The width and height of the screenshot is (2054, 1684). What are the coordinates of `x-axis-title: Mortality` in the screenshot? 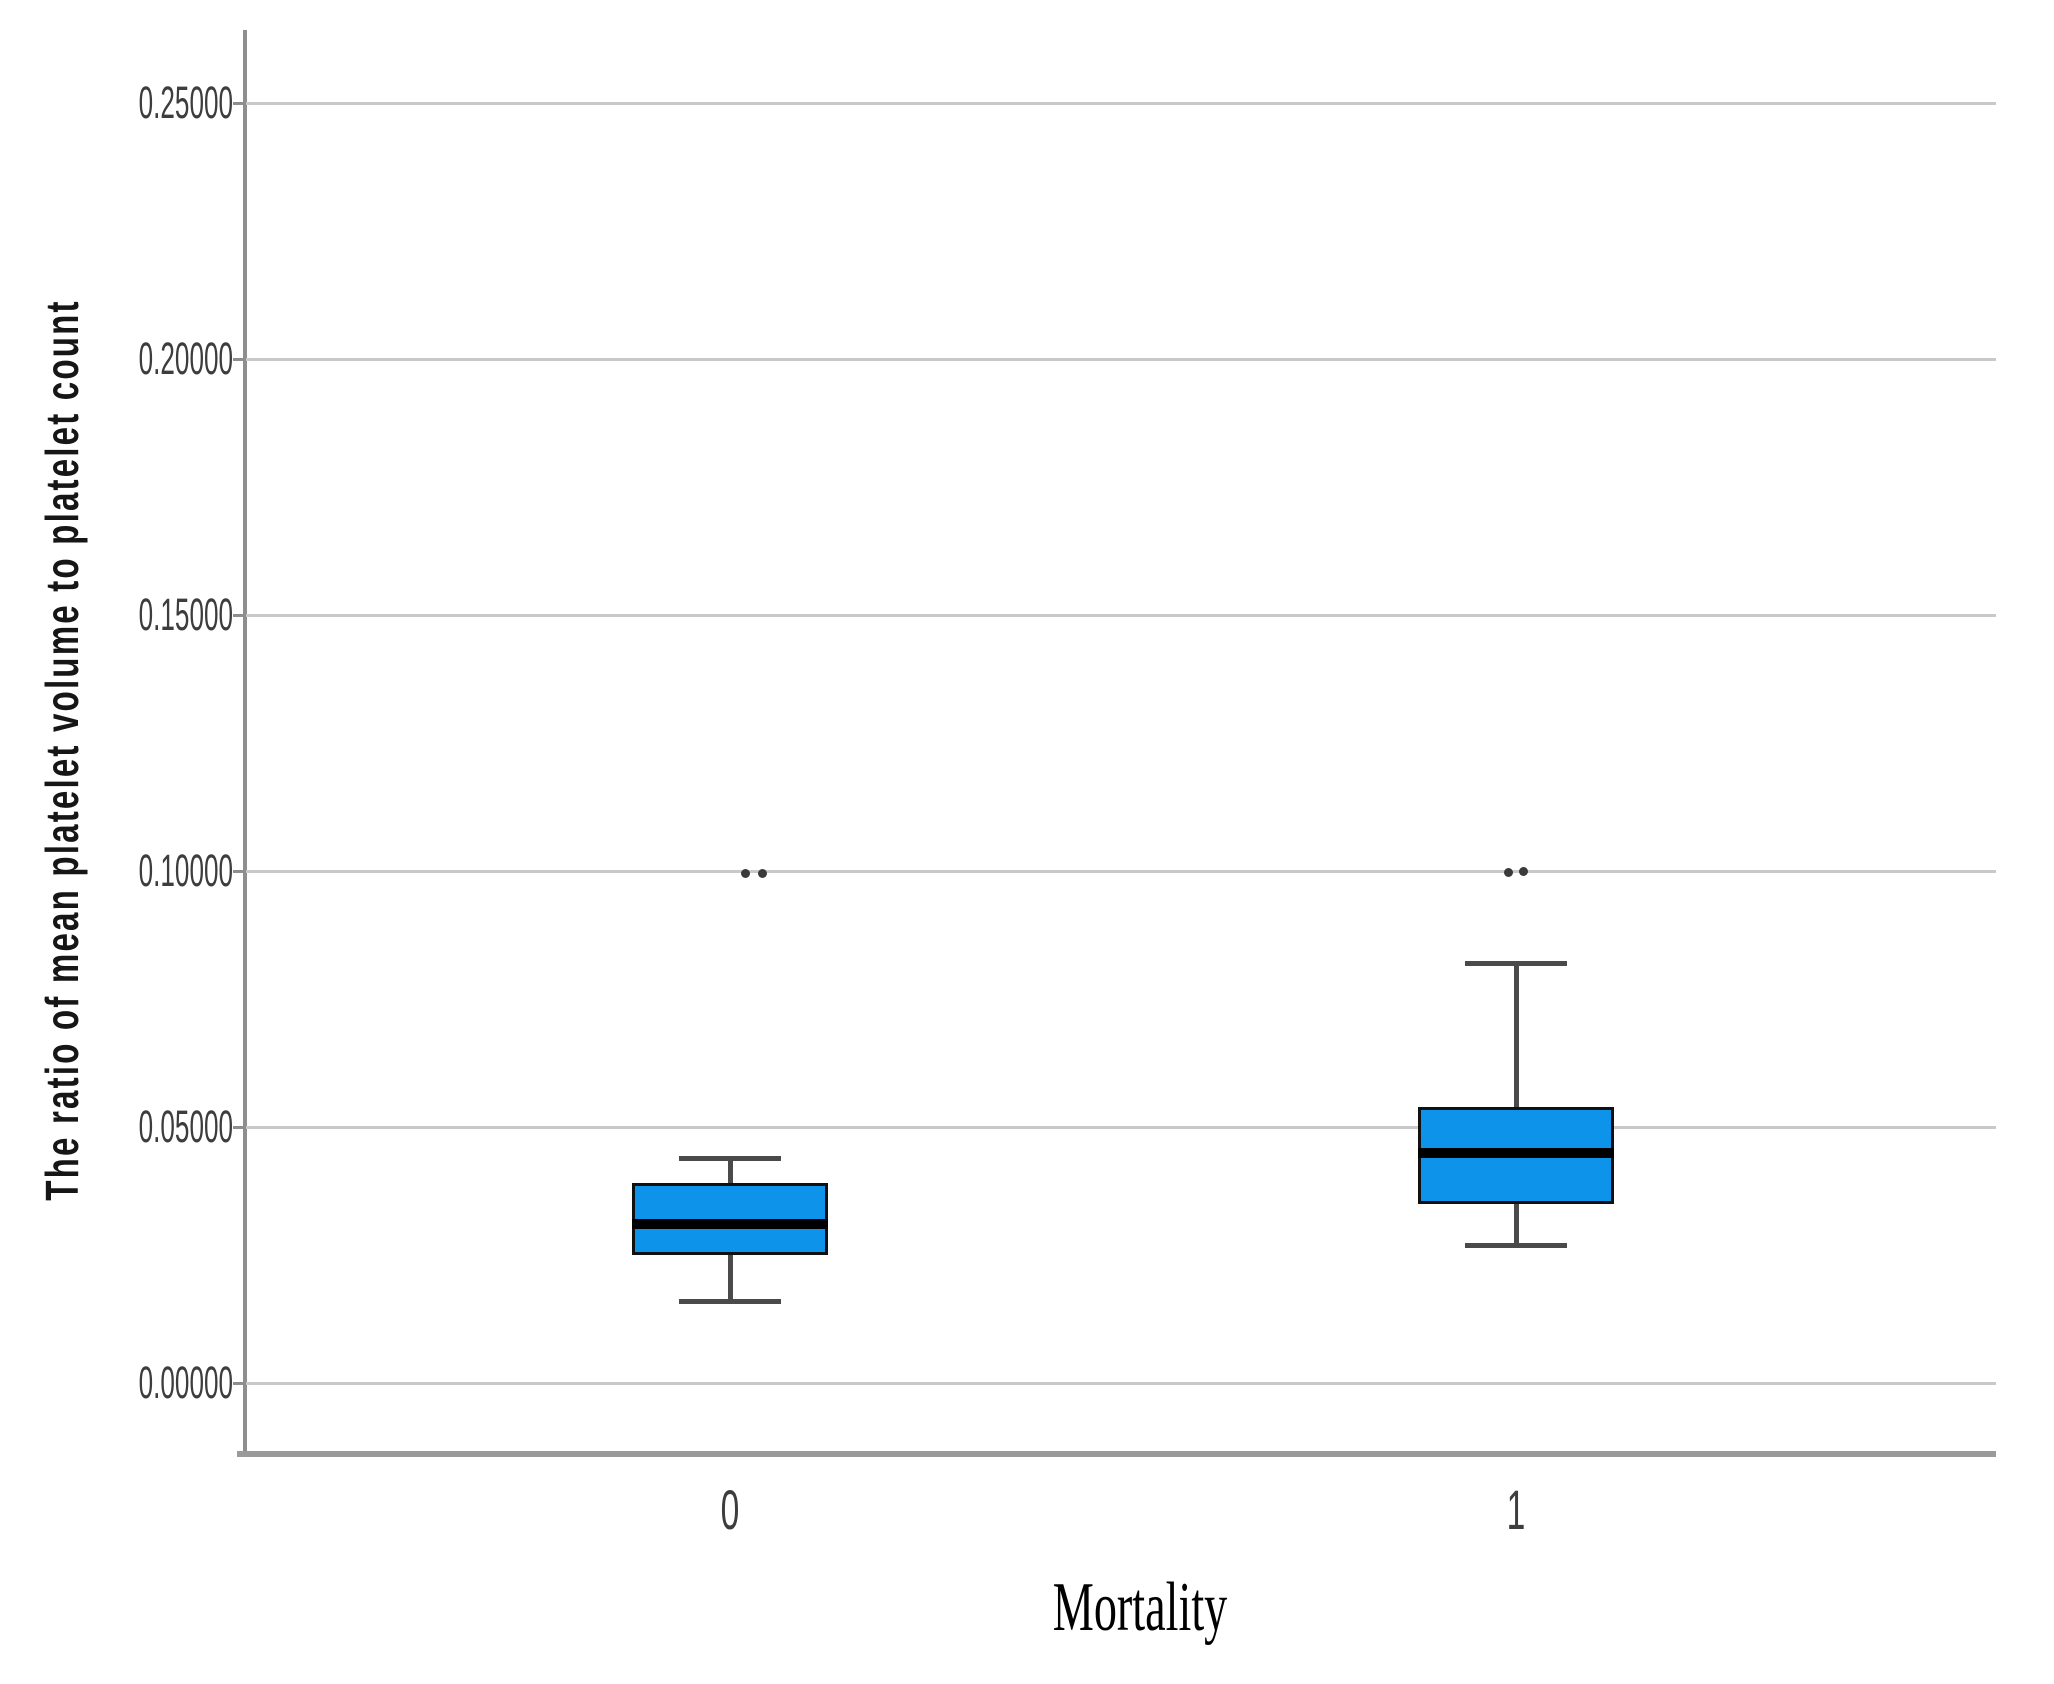 It's located at (1140, 1607).